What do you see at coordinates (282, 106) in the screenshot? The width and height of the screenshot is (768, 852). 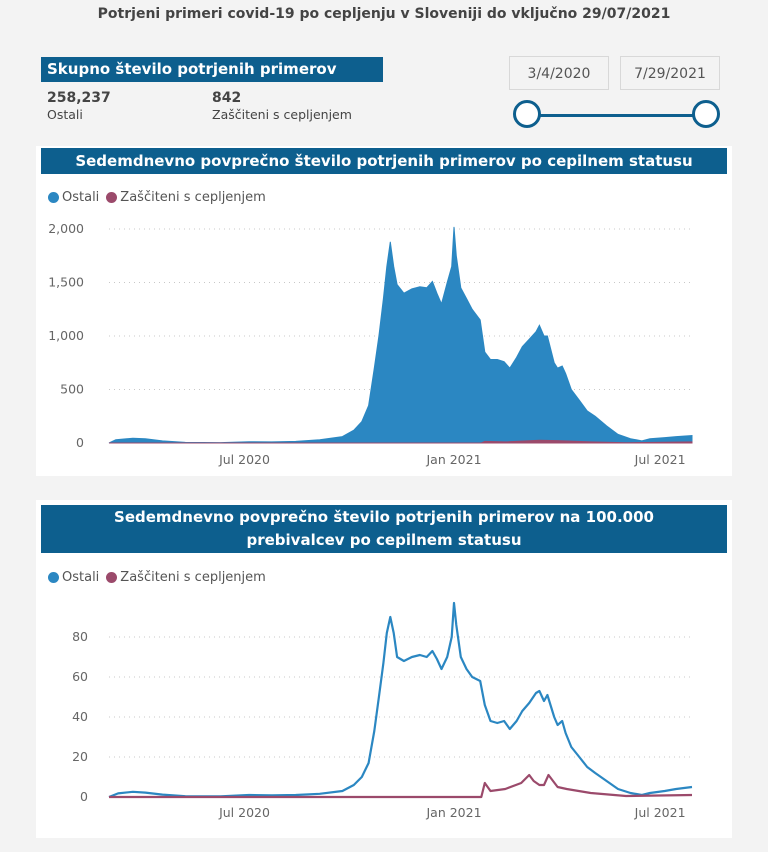 I see `kpi-zasciteni: 842 Zaščiteni s cepljenjem` at bounding box center [282, 106].